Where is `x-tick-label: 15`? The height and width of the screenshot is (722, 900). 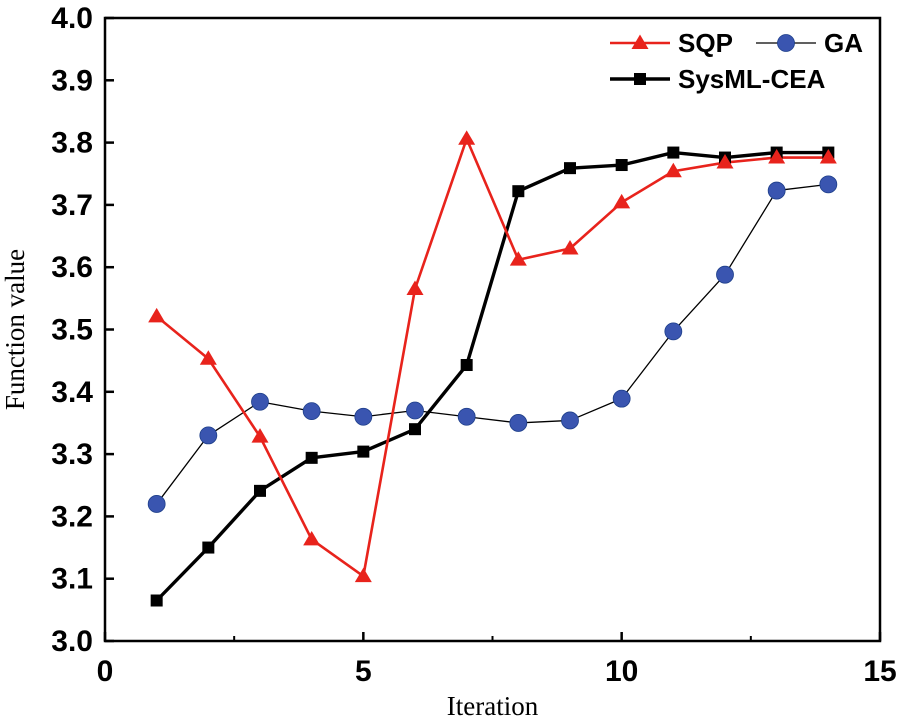
x-tick-label: 15 is located at coordinates (879, 671).